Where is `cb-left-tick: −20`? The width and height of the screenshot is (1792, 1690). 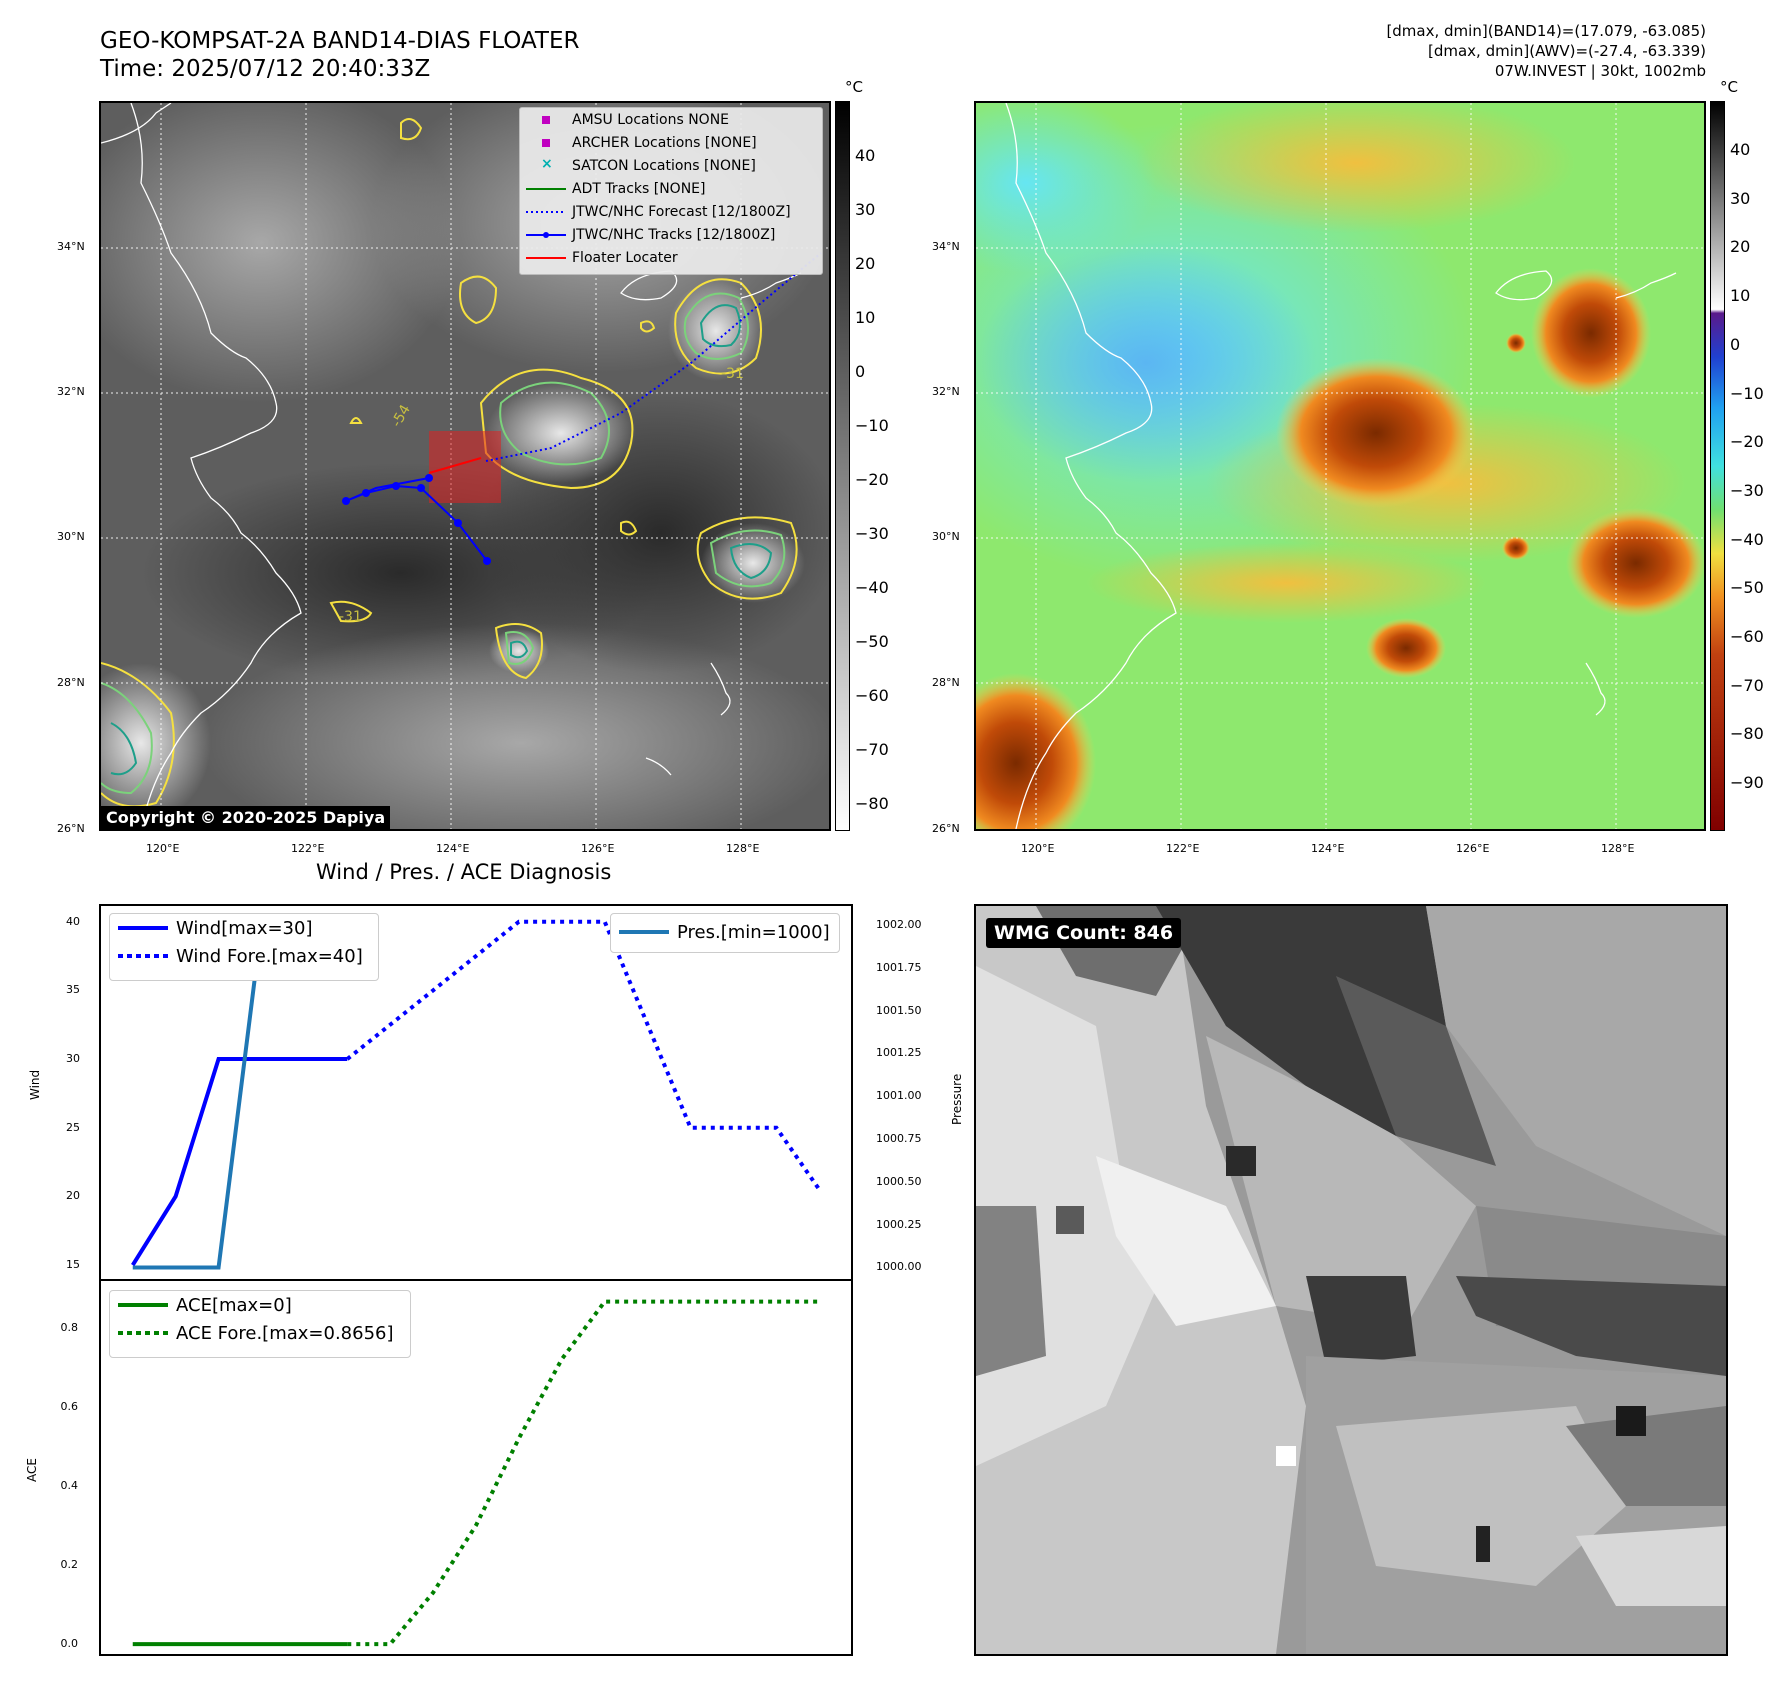
cb-left-tick: −20 is located at coordinates (872, 479).